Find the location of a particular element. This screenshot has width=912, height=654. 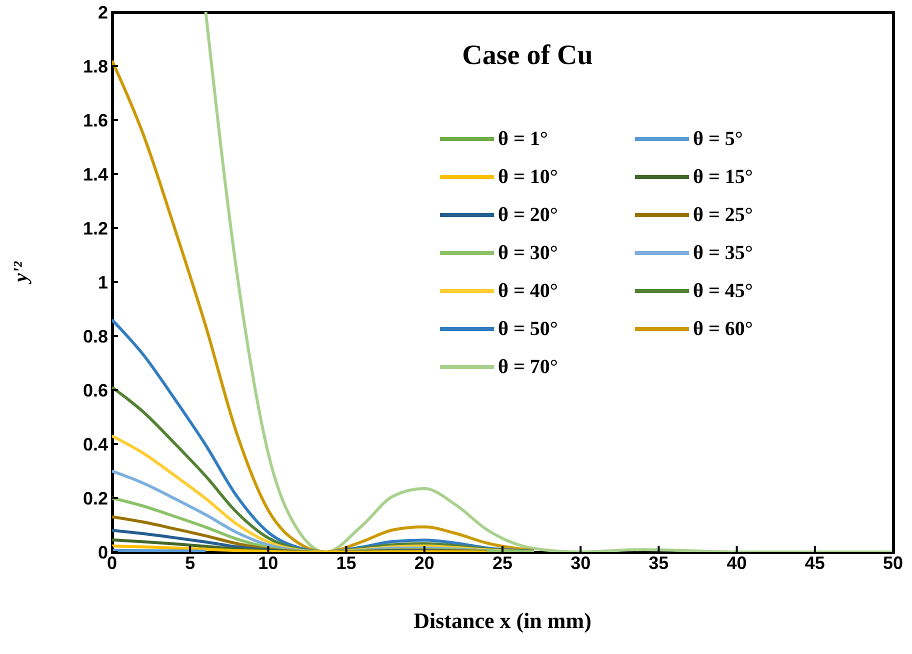

legend-label: θ = 35° is located at coordinates (723, 253).